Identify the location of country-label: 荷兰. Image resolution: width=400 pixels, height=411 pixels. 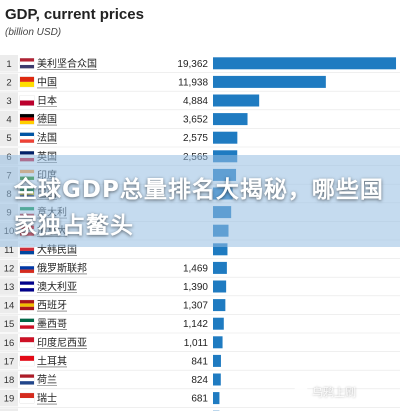
(47, 379).